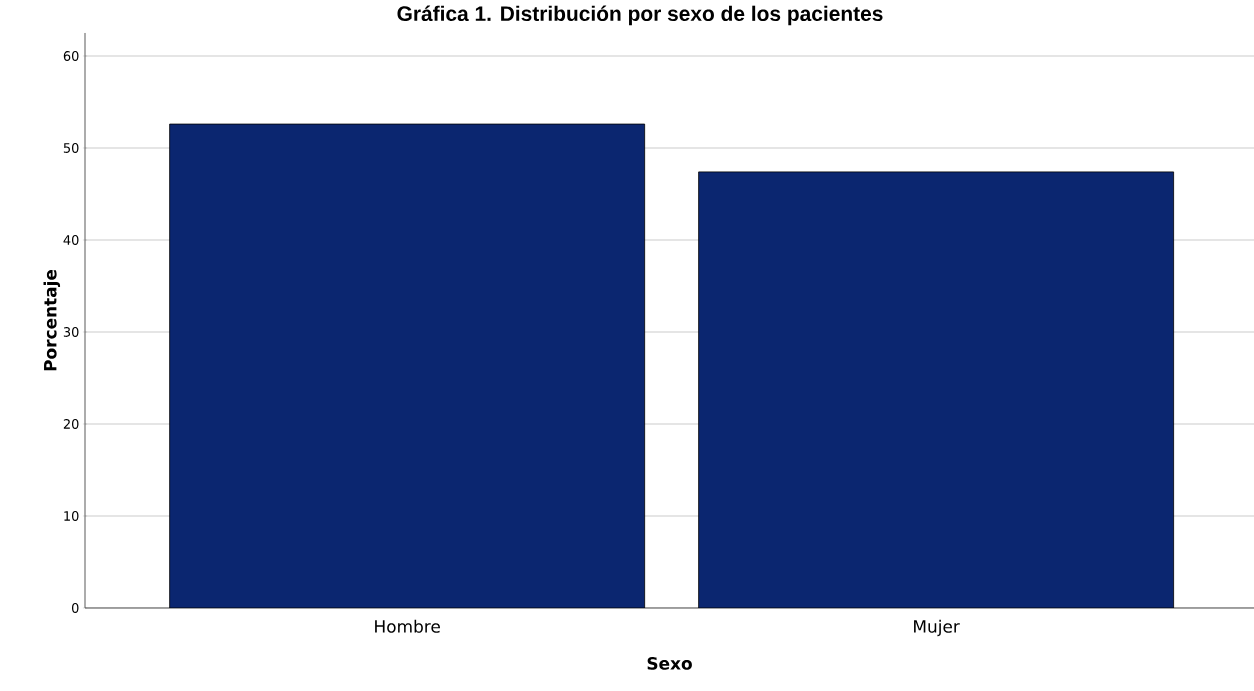  What do you see at coordinates (71, 332) in the screenshot?
I see `y-tick-label: 30` at bounding box center [71, 332].